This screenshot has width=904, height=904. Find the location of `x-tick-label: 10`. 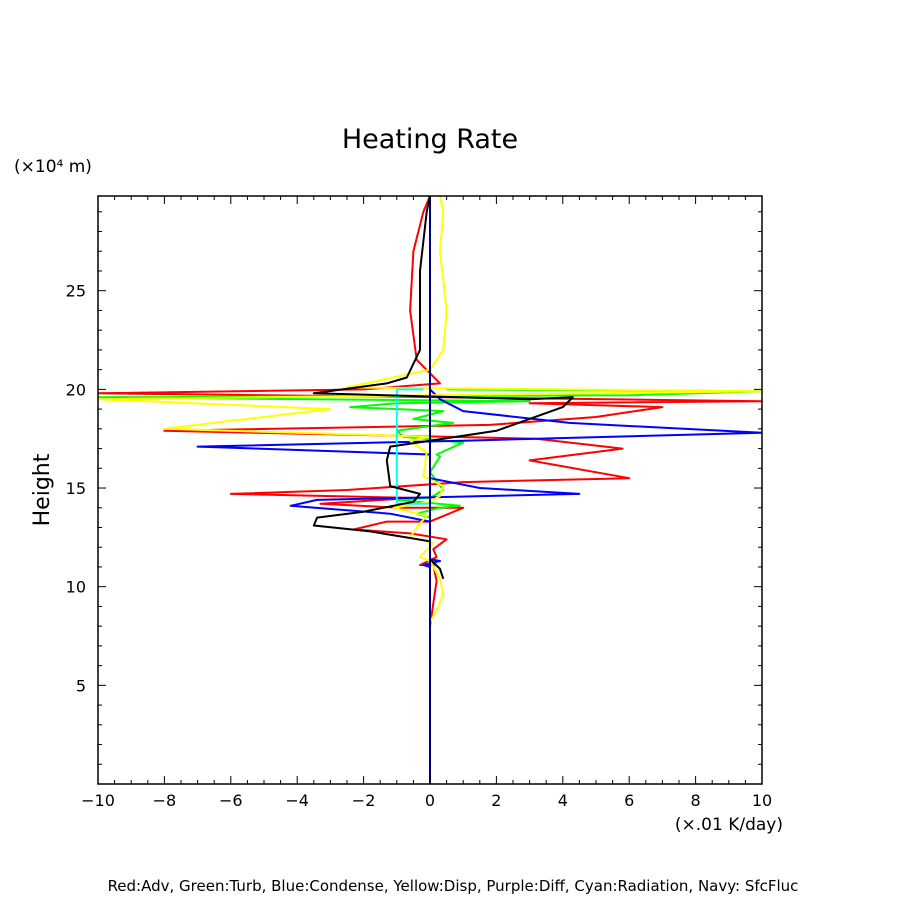

x-tick-label: 10 is located at coordinates (762, 800).